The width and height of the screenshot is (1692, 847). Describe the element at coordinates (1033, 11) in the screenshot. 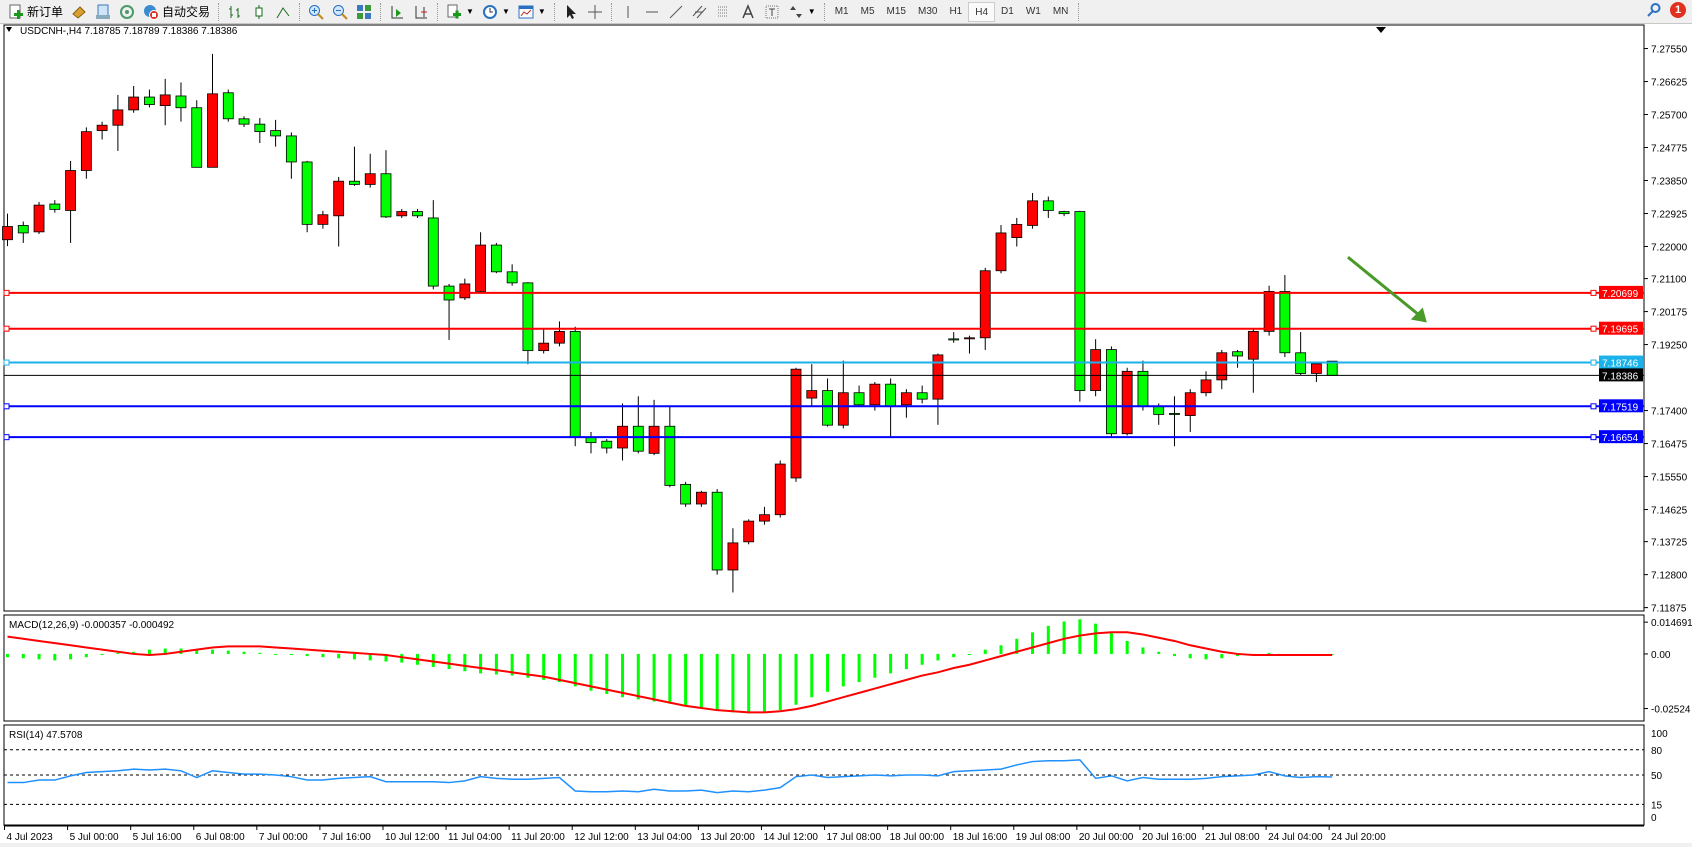

I see `timeframe-w1: W1` at that location.